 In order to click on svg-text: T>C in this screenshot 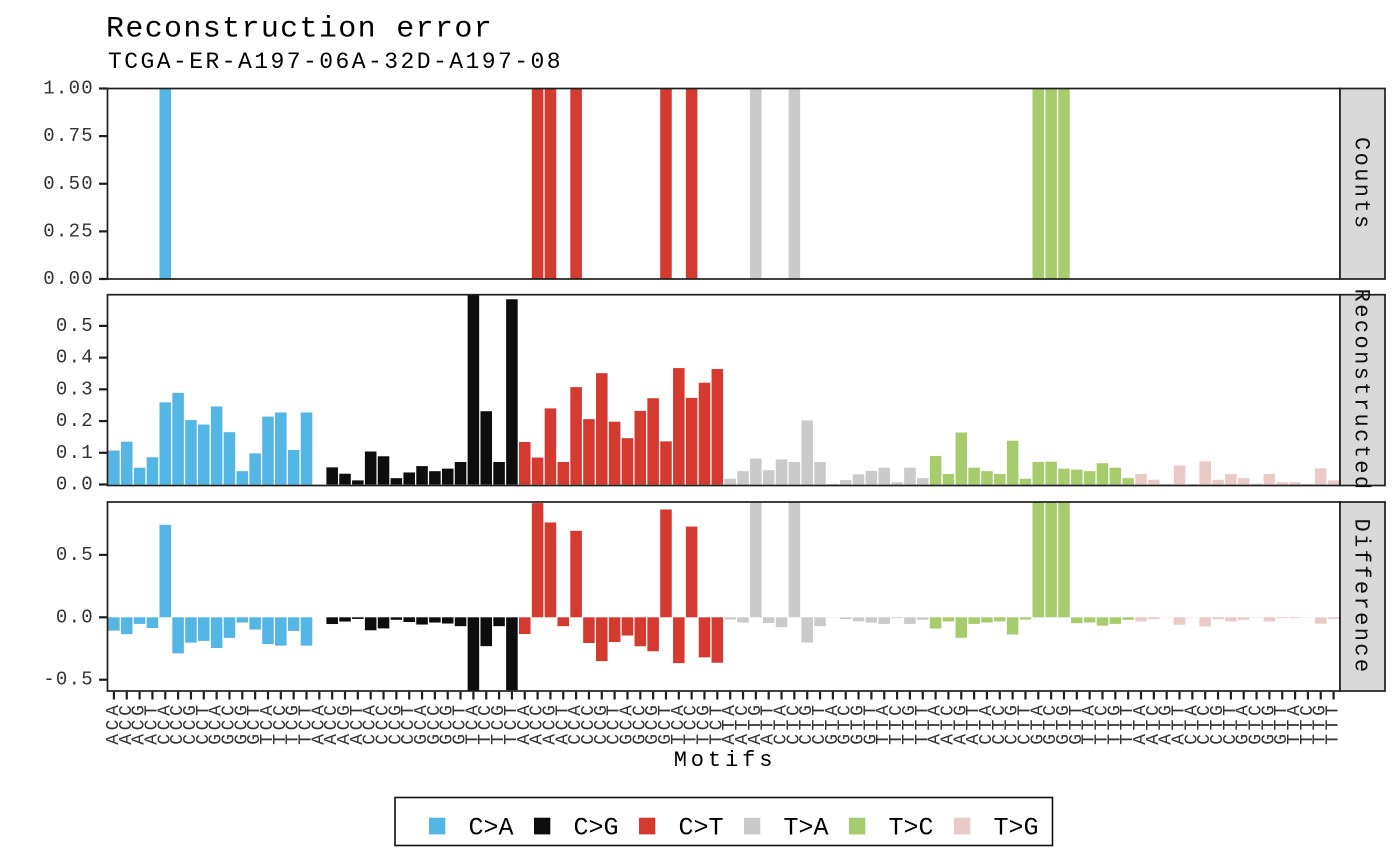, I will do `click(911, 828)`.